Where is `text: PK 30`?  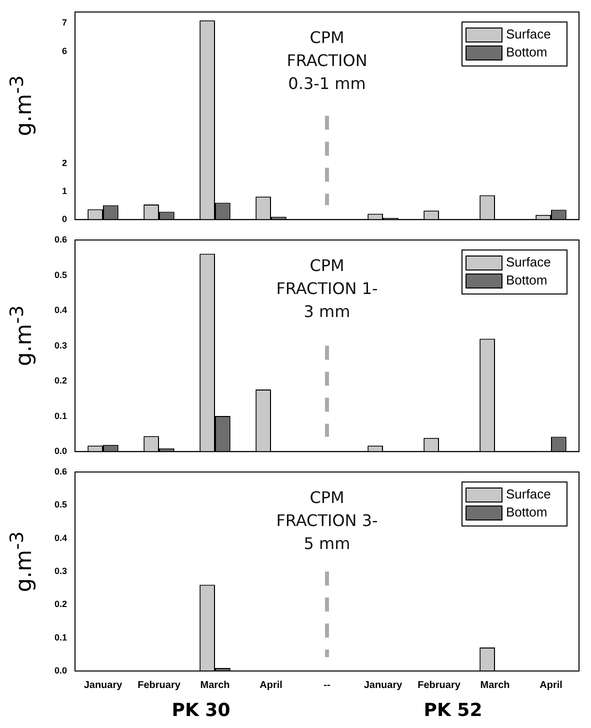
text: PK 30 is located at coordinates (201, 710).